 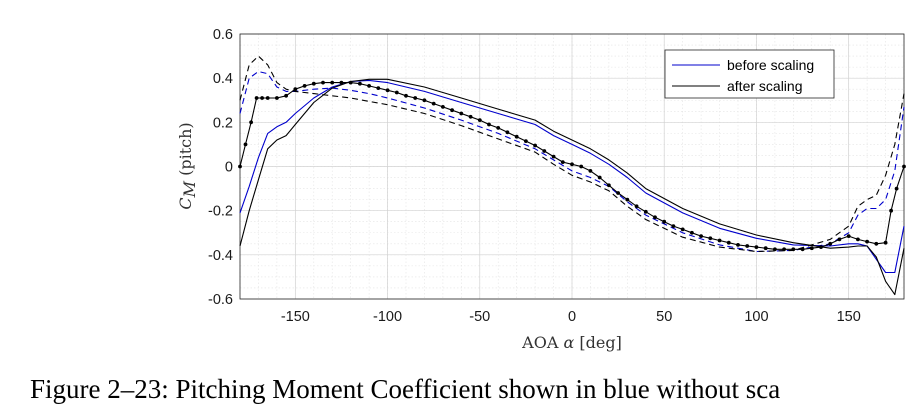 What do you see at coordinates (572, 317) in the screenshot?
I see `x-tick-label: 0` at bounding box center [572, 317].